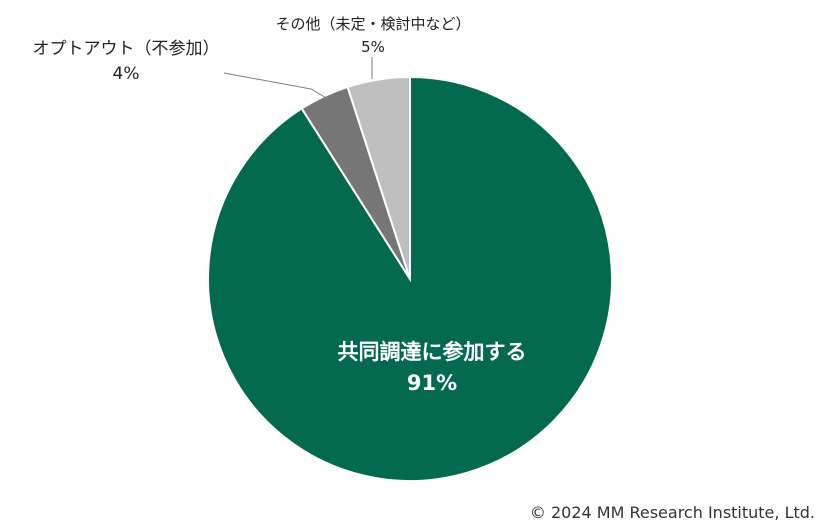  I want to click on copyright-text: © 2024 MM Research Institute, Ltd., so click(672, 512).